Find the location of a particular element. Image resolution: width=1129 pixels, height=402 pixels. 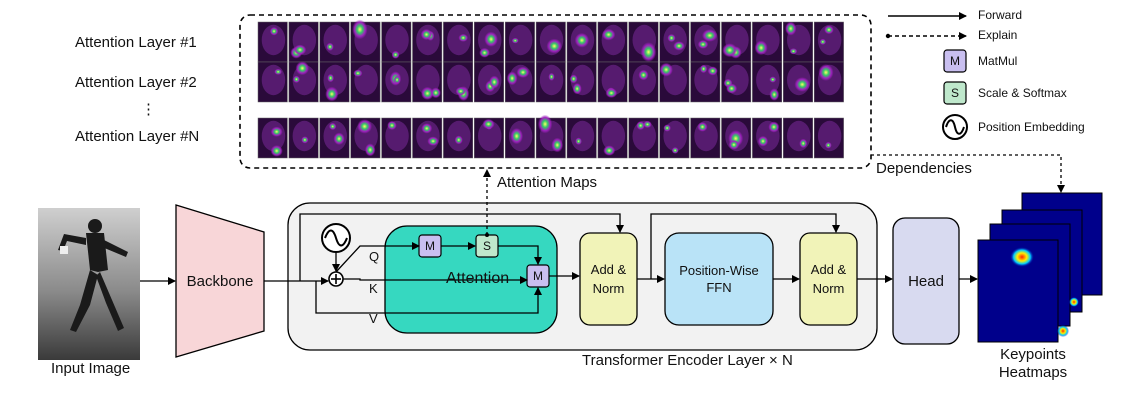

attention-maps-label: Attention Maps is located at coordinates (547, 182).